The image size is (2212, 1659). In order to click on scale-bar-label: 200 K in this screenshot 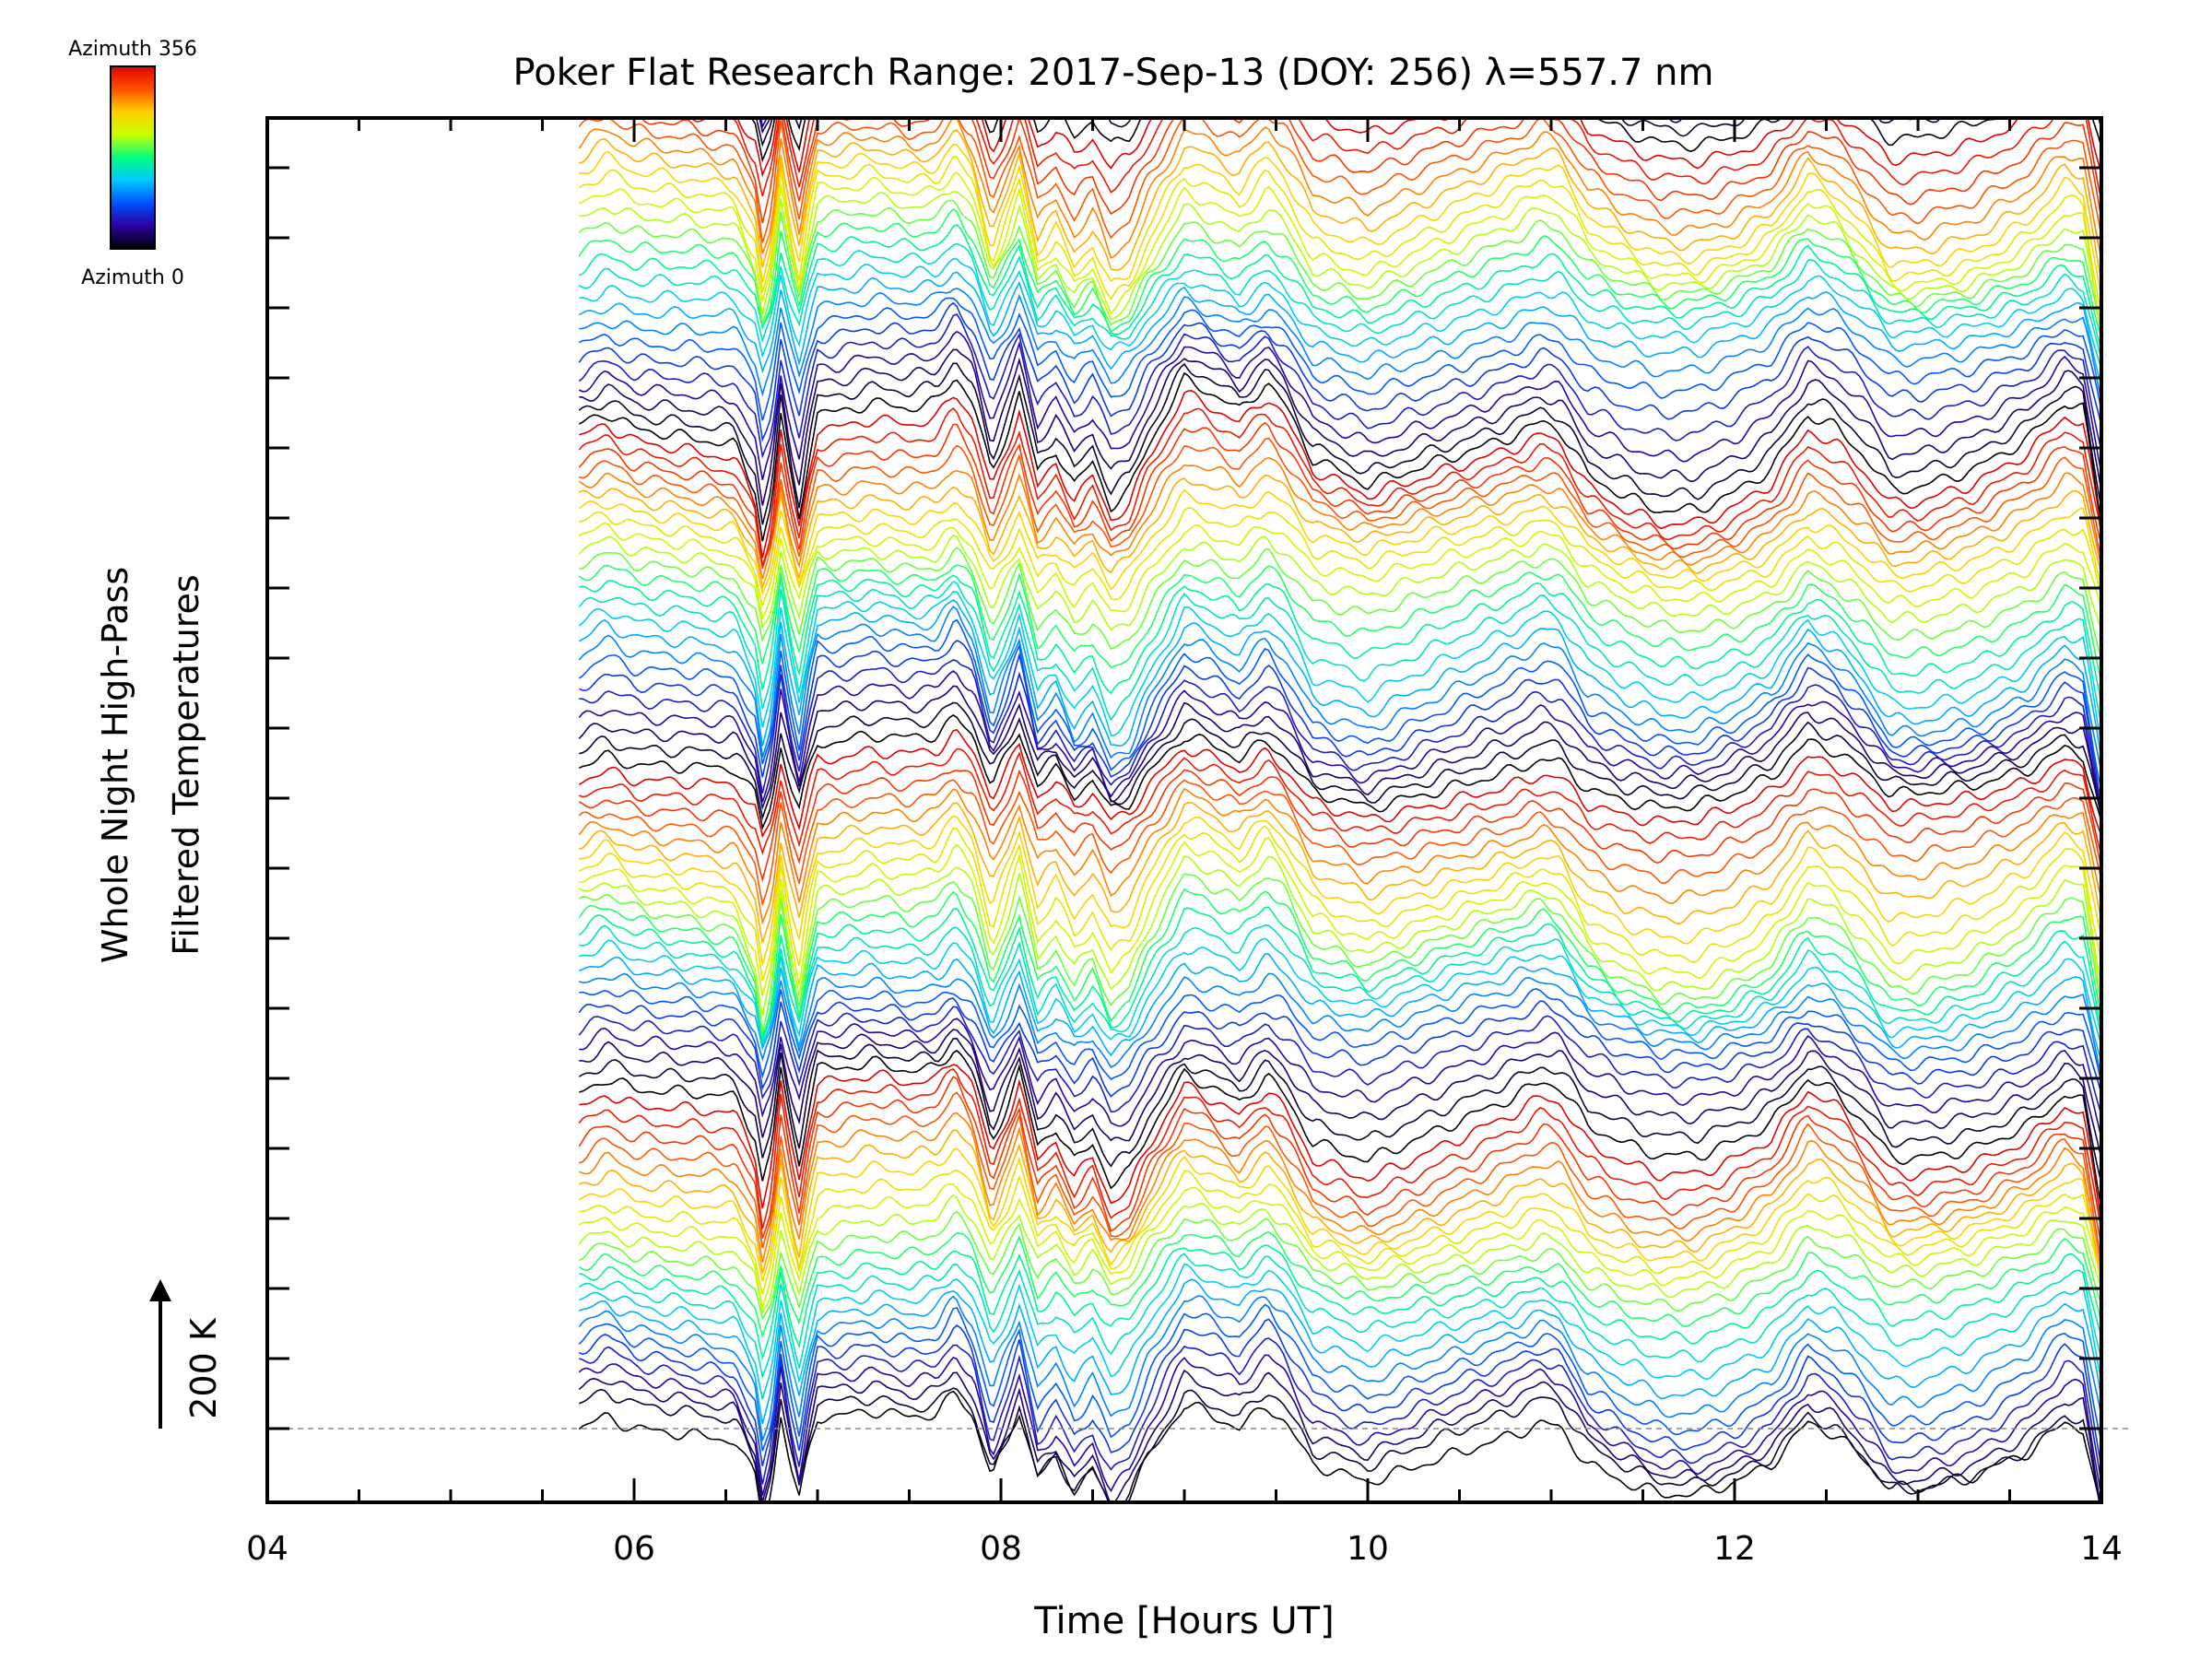, I will do `click(203, 1368)`.